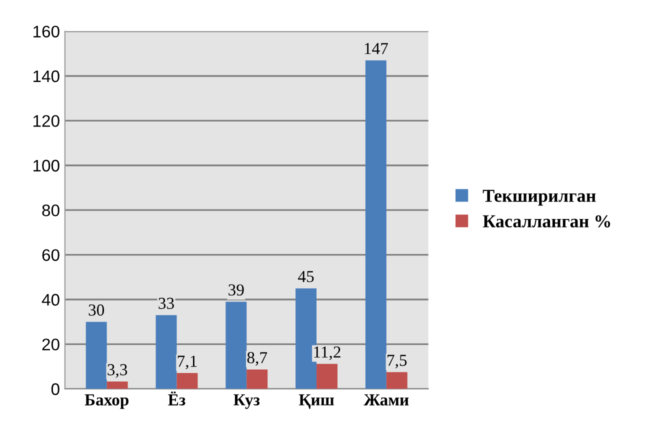  I want to click on x-tick-label: Қиш, so click(316, 401).